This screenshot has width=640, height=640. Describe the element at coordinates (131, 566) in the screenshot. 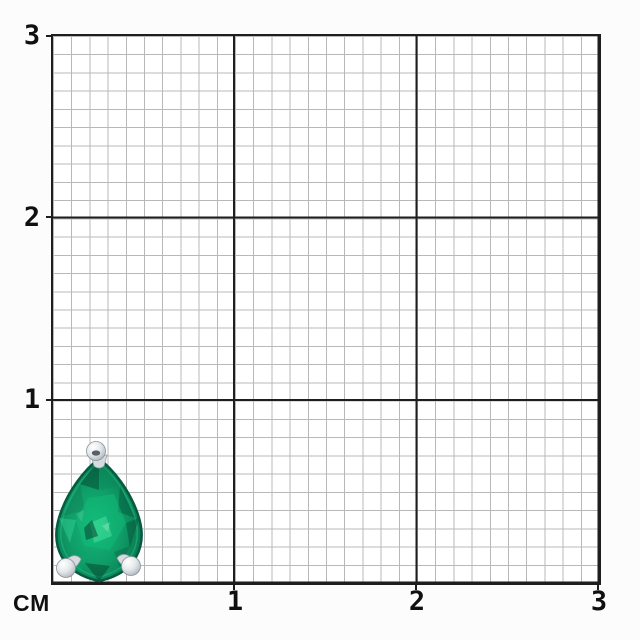

I see `bottom-right-prong-ball` at that location.